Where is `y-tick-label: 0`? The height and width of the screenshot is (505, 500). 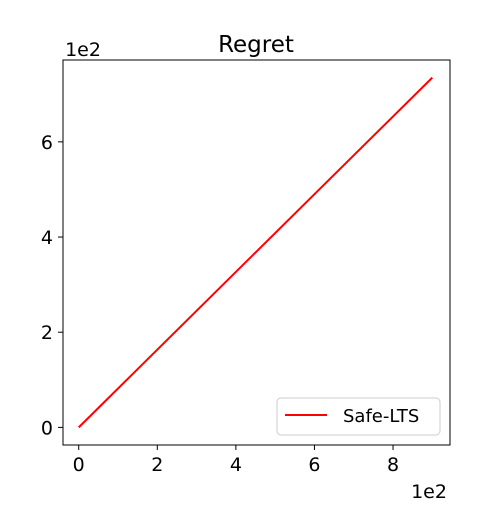 y-tick-label: 0 is located at coordinates (47, 428).